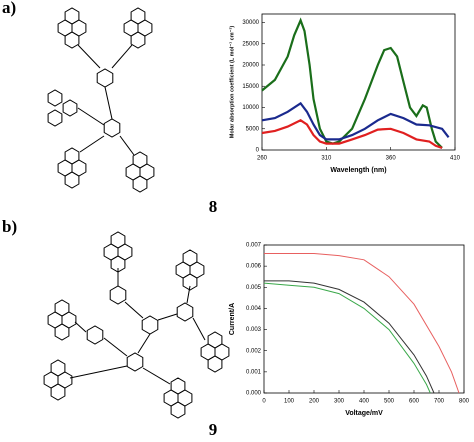 The height and width of the screenshot is (442, 474). What do you see at coordinates (414, 402) in the screenshot?
I see `x-tick-label: 600` at bounding box center [414, 402].